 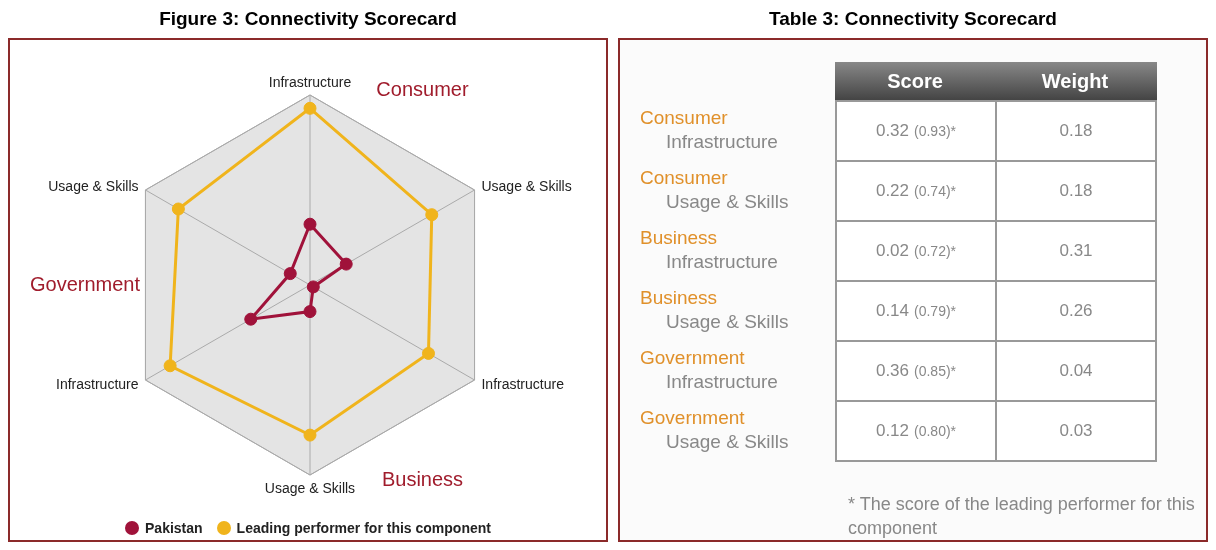 I want to click on data-label: 0.22, so click(x=892, y=191).